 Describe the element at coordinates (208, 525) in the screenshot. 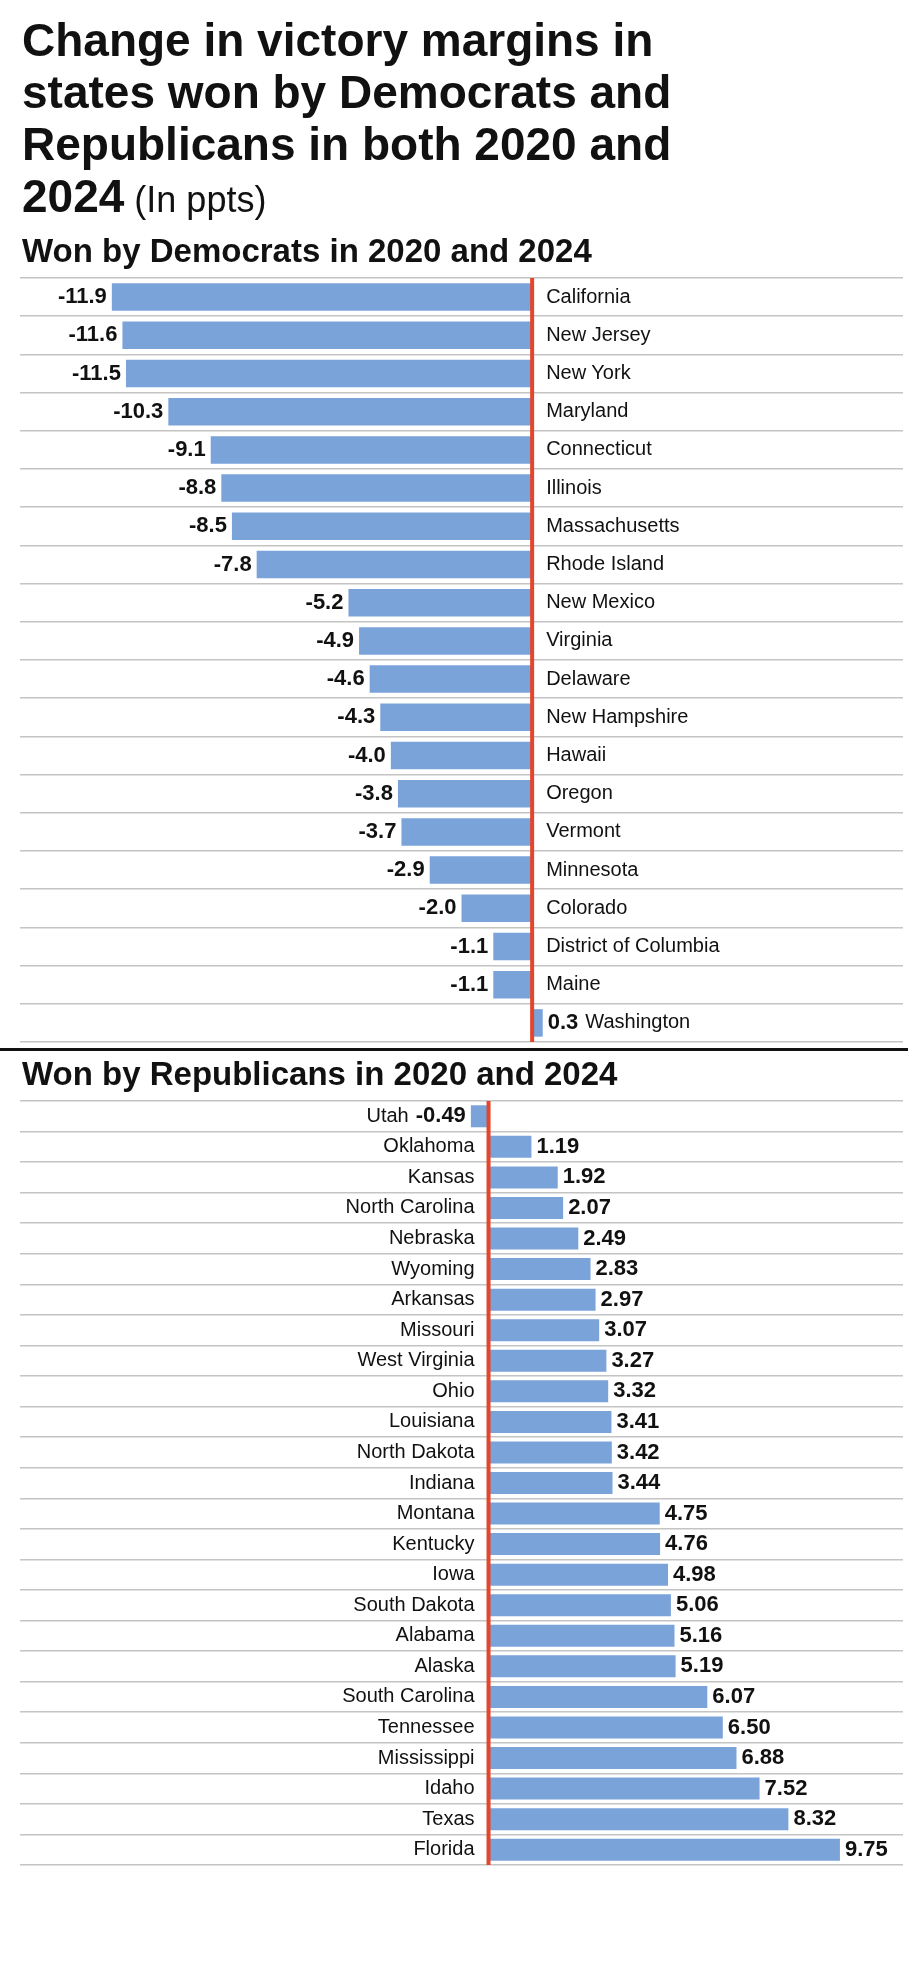

I see `data-label: -8.5` at that location.